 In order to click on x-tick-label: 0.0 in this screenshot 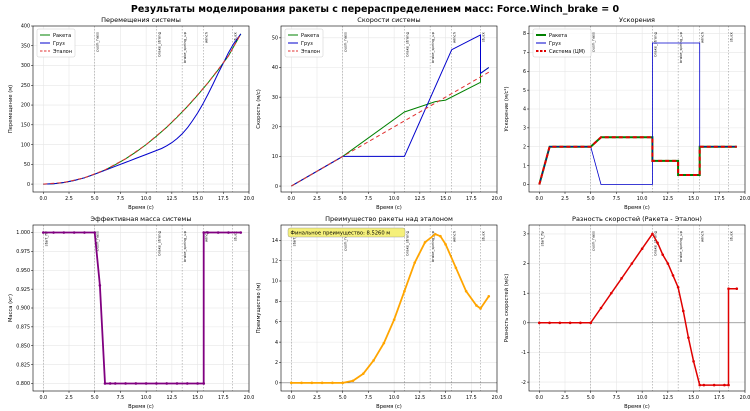, I will do `click(539, 199)`.